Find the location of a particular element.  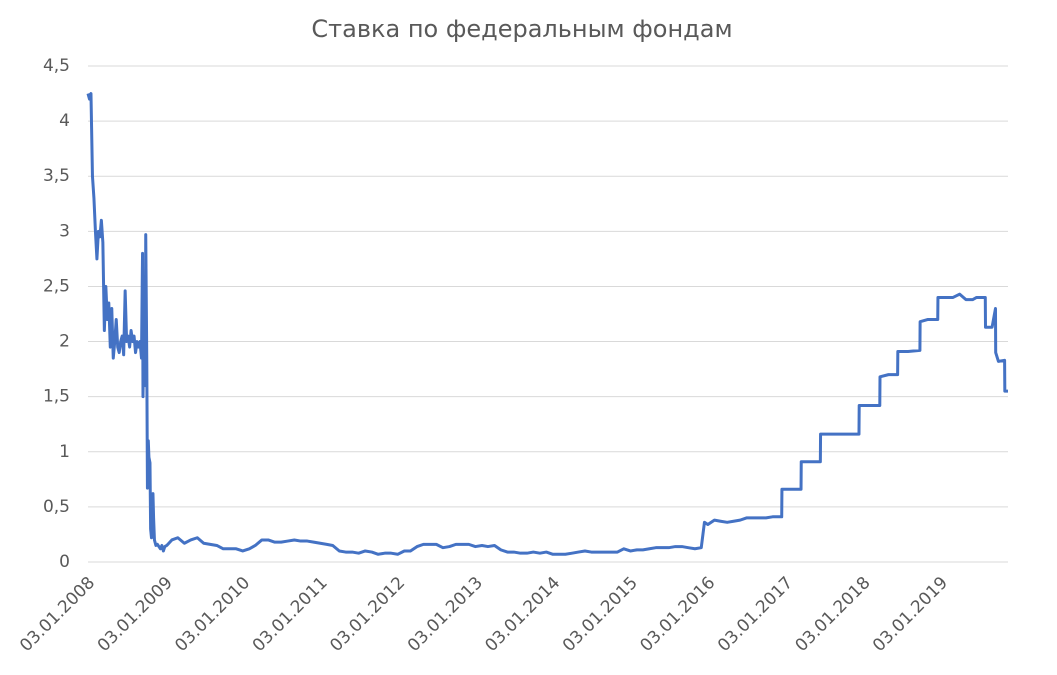

x-tick-label: 03.01.2017 is located at coordinates (755, 614).